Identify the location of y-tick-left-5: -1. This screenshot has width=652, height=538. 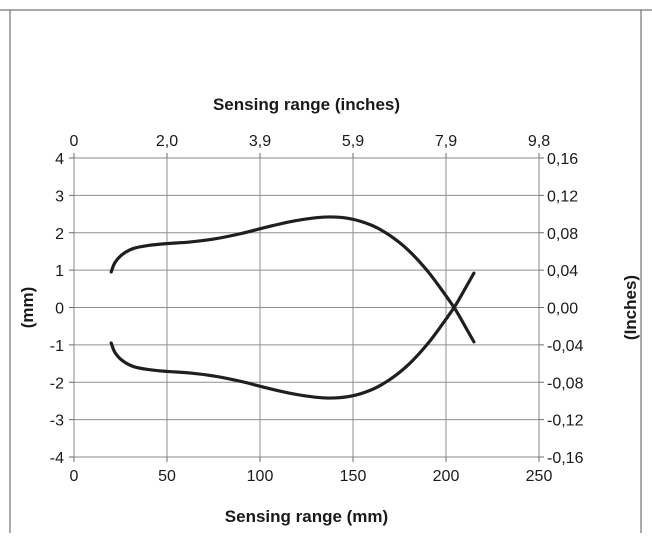
(57, 346).